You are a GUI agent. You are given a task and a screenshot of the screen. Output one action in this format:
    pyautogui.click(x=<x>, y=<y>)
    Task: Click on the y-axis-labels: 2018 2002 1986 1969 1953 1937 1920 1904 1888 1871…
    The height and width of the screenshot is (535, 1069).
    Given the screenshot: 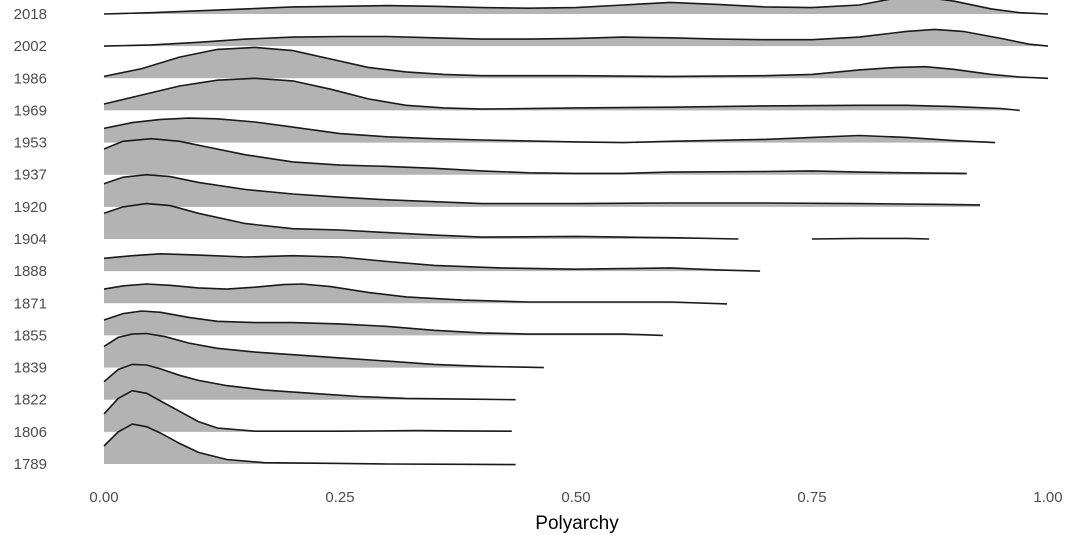 What is the action you would take?
    pyautogui.click(x=30, y=239)
    